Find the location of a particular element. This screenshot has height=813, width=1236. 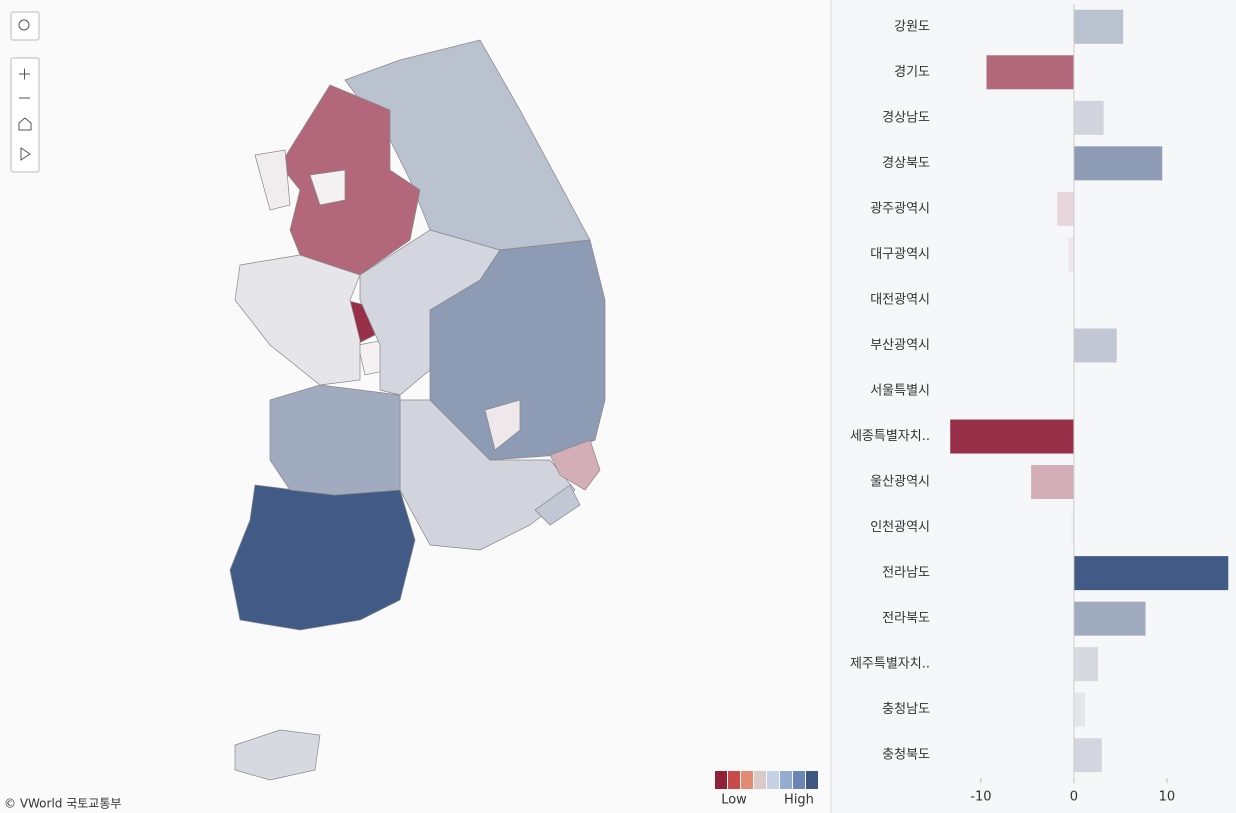

legend: Low High is located at coordinates (766, 789).